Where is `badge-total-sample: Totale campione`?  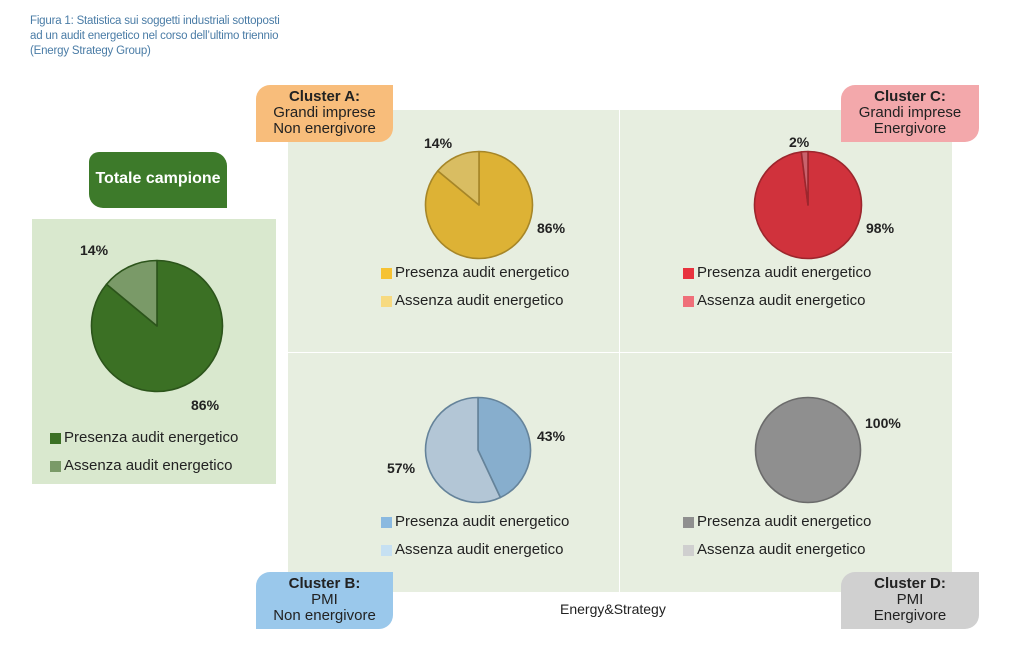 badge-total-sample: Totale campione is located at coordinates (158, 180).